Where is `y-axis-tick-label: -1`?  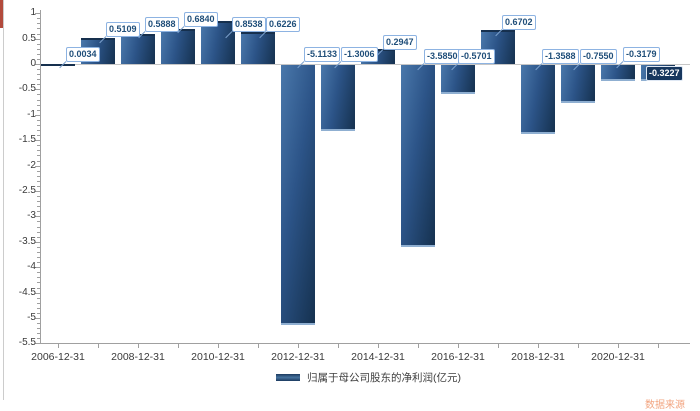 y-axis-tick-label: -1 is located at coordinates (31, 114).